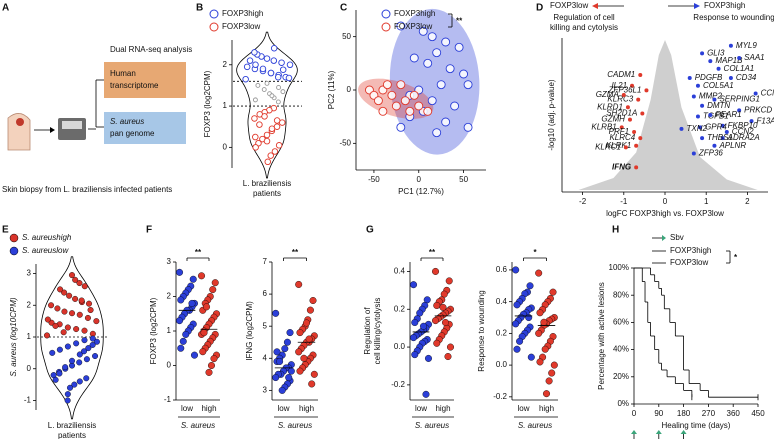  Describe the element at coordinates (535, 425) in the screenshot. I see `x-axis-label: S. aureus` at that location.